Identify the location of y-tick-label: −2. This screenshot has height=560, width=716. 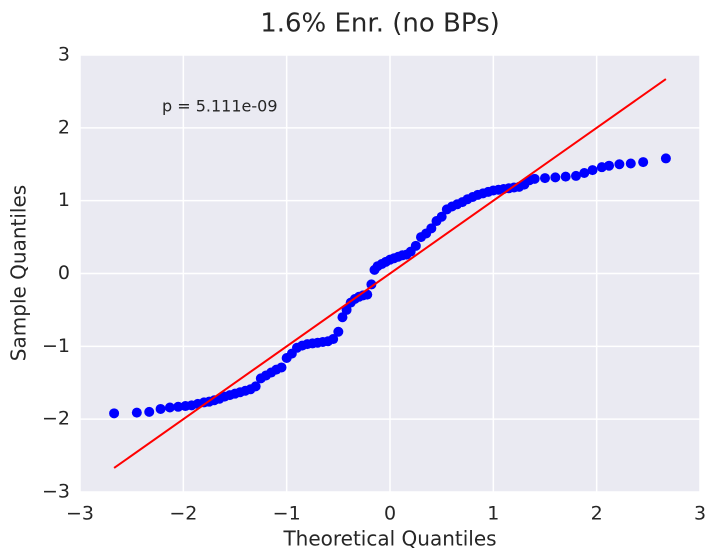
(56, 419).